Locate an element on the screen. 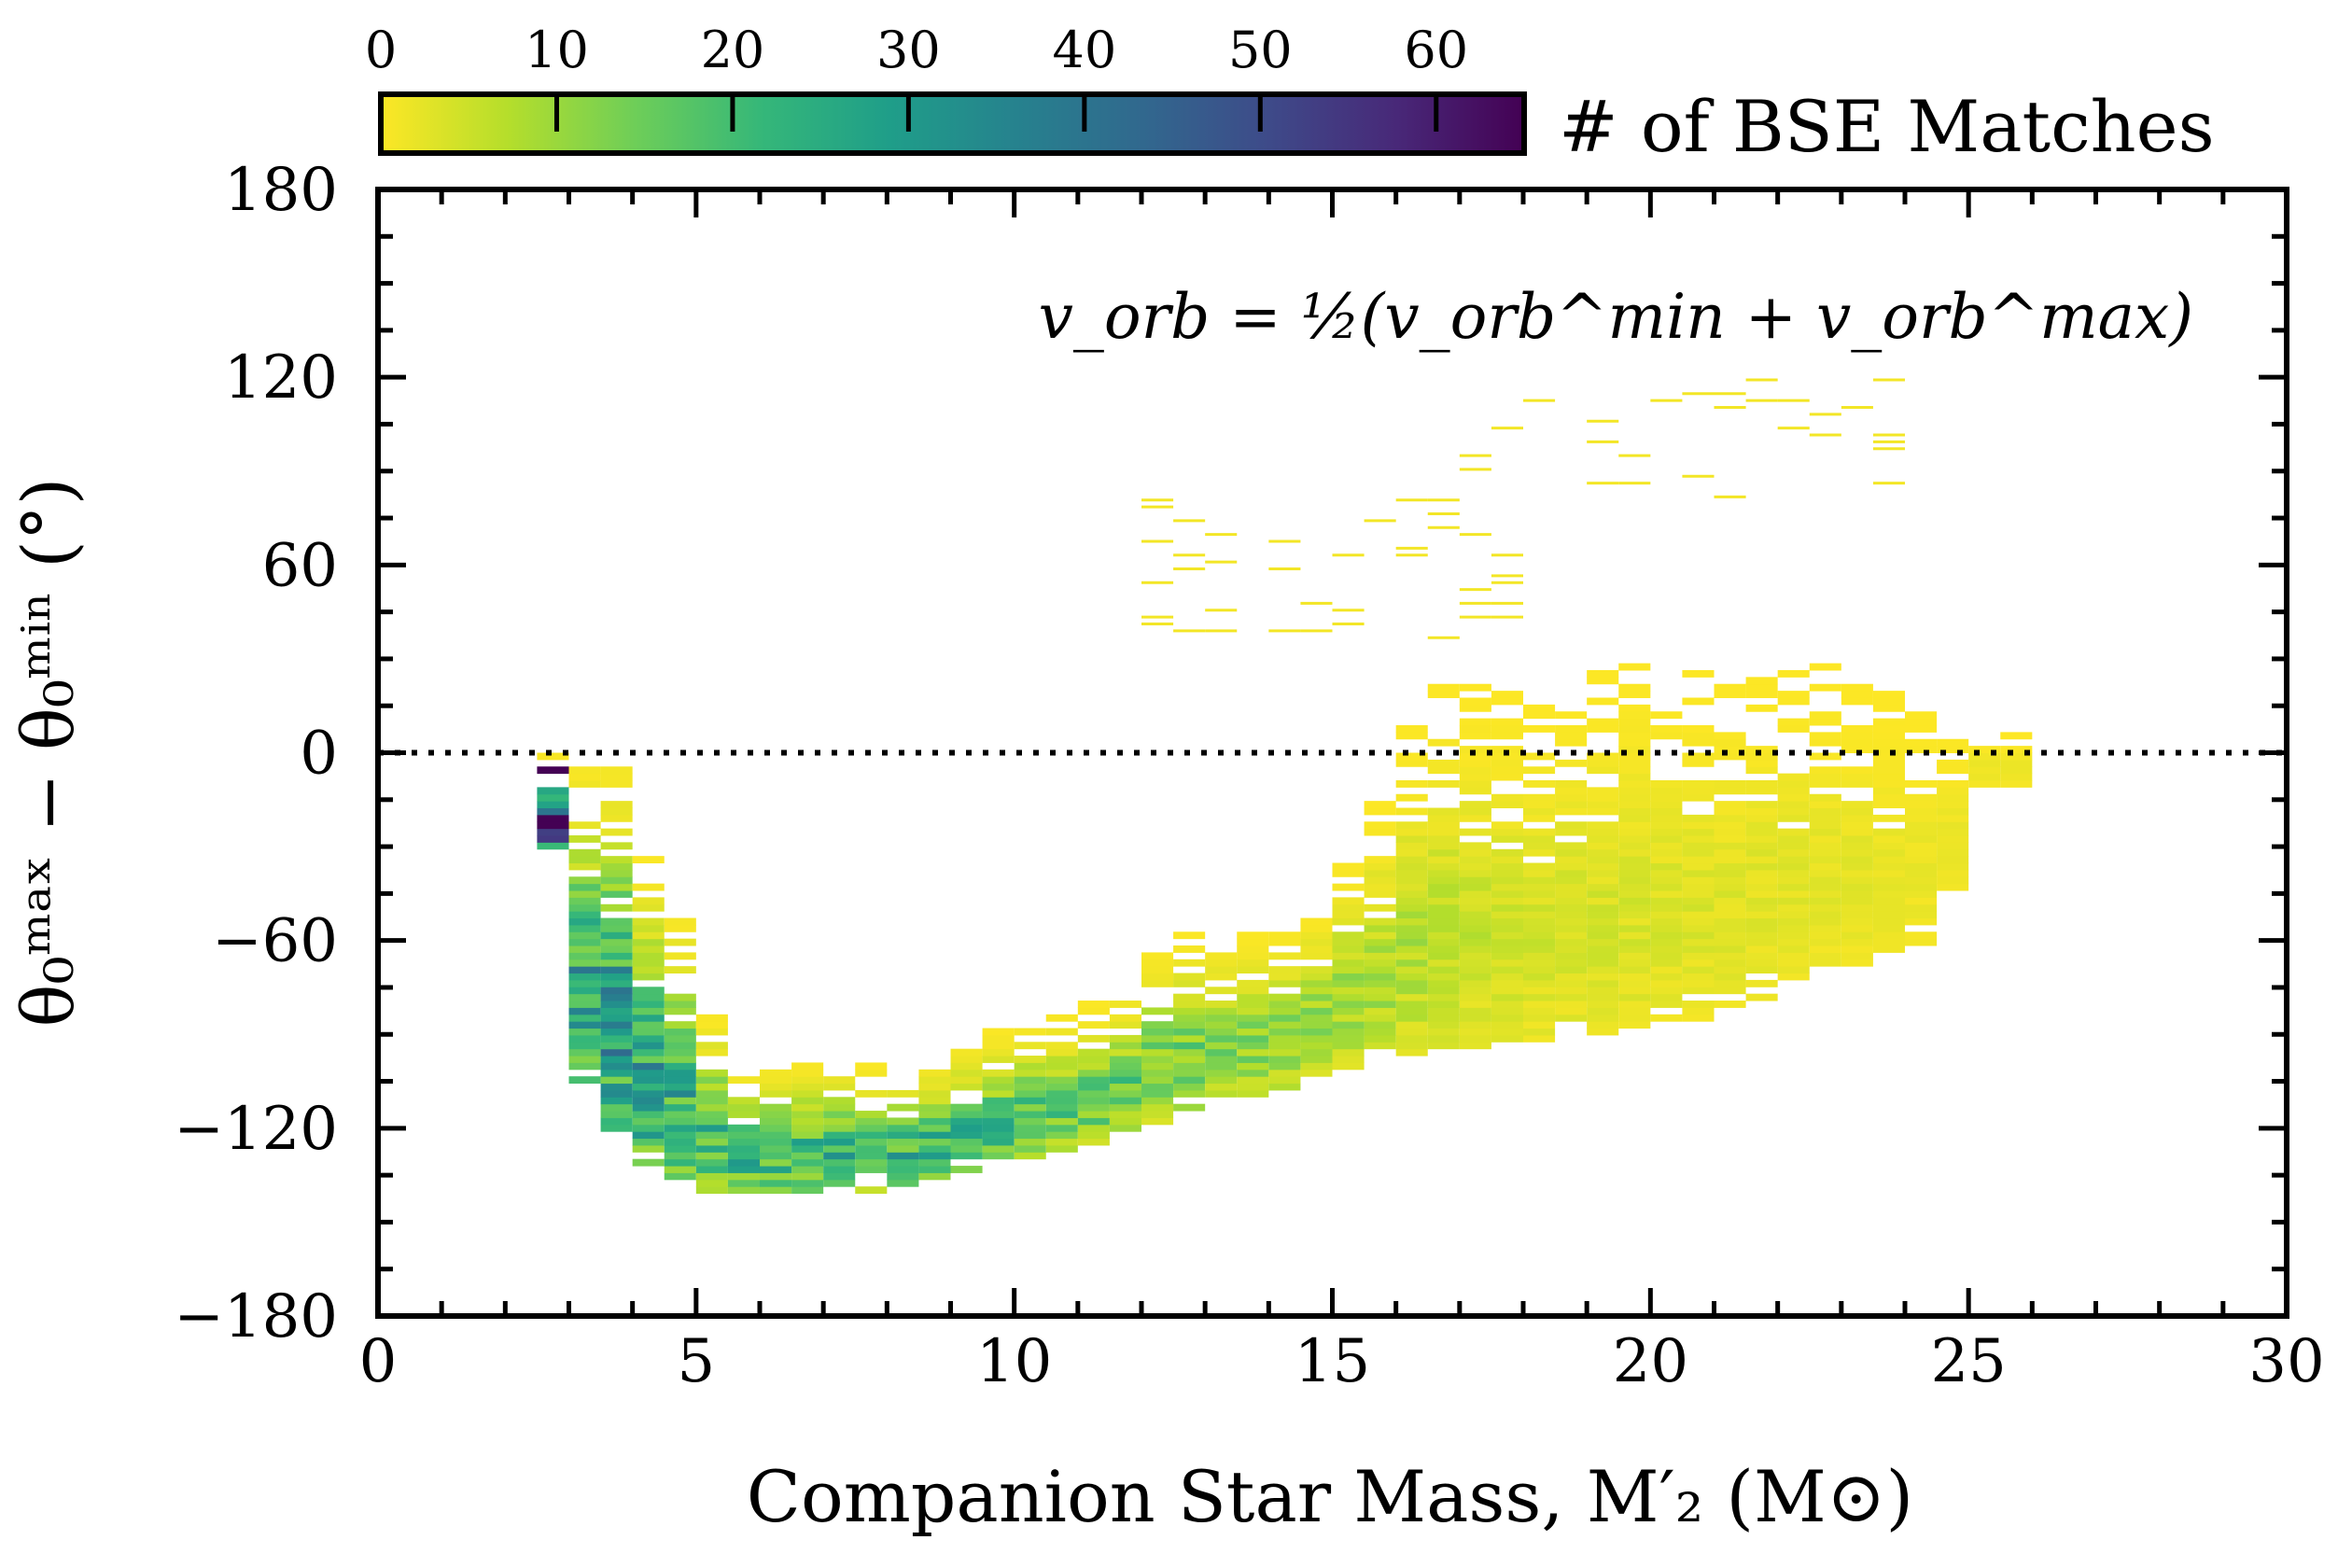 The image size is (2352, 1568). y-tick-label: 60 is located at coordinates (300, 565).